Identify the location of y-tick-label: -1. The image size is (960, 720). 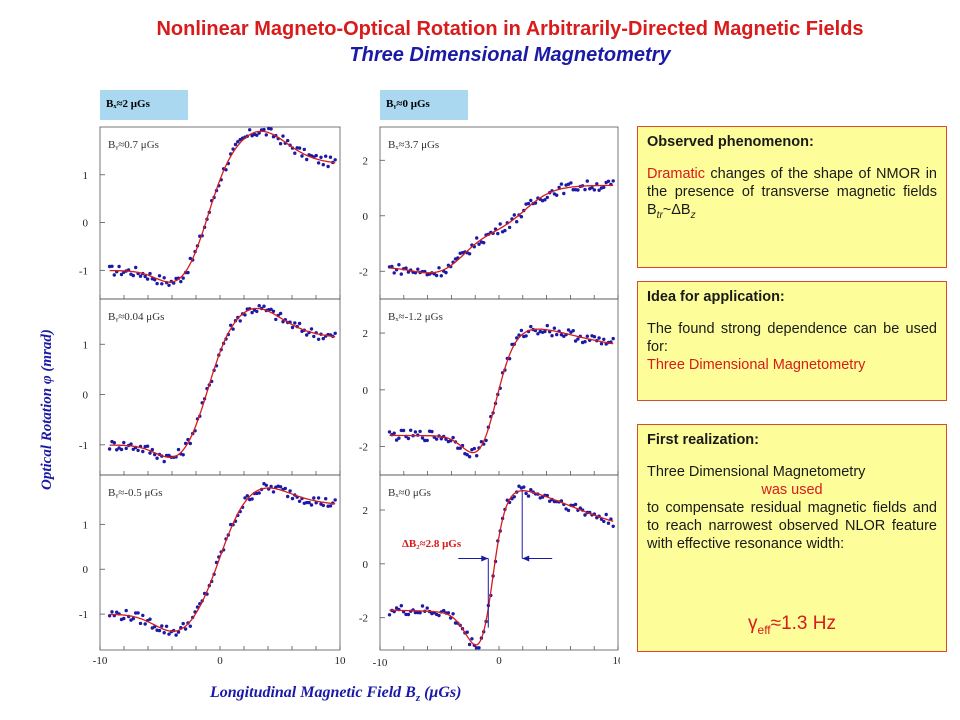
(83, 271).